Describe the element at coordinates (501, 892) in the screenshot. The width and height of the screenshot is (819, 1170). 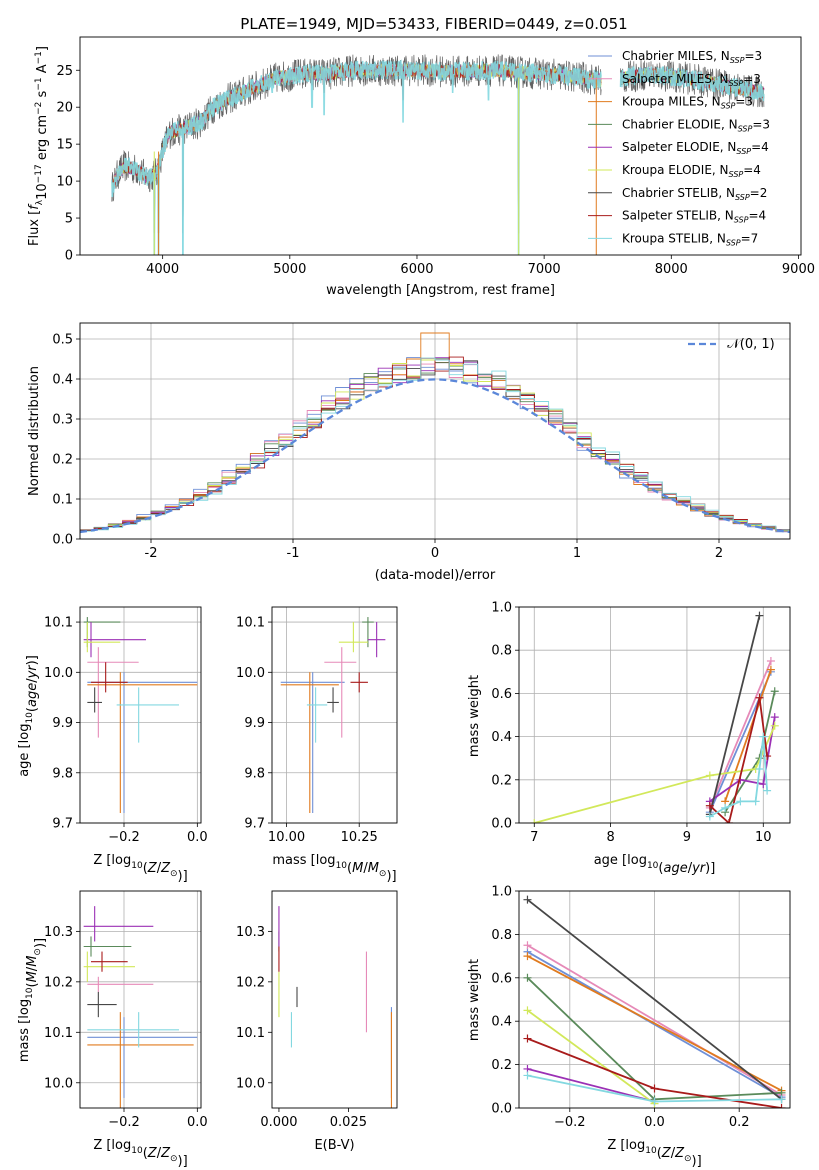
I see `massweight_vs_Z-ytick-label: 1.0` at that location.